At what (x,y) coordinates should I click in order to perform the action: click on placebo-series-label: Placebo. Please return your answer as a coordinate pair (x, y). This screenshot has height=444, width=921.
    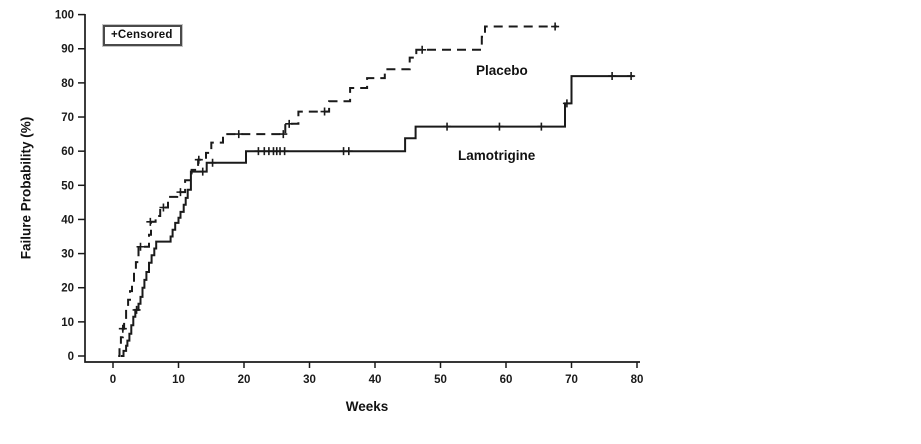
    Looking at the image, I should click on (502, 70).